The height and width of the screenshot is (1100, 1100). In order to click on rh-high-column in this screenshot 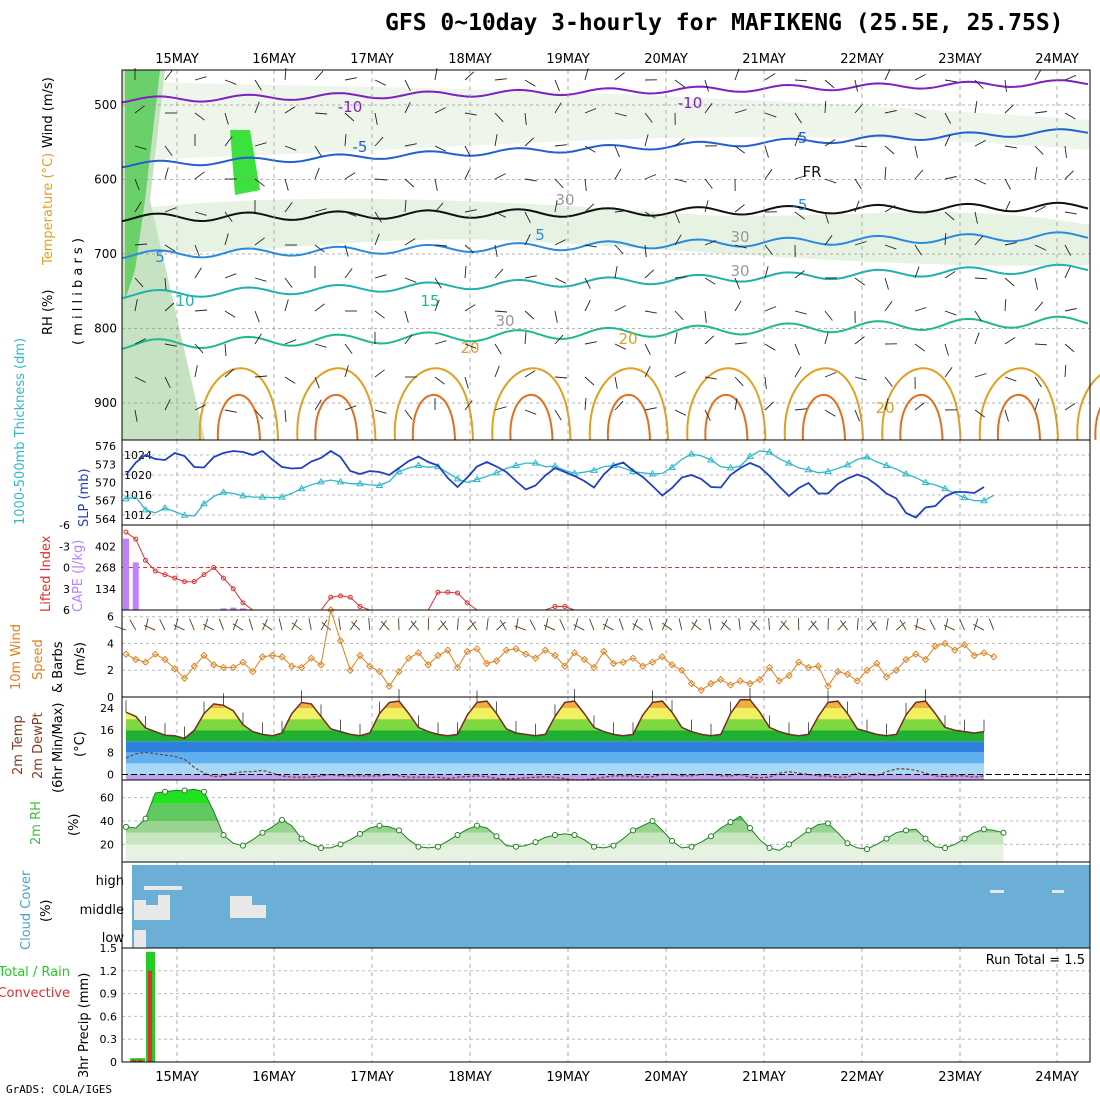, I will do `click(142, 185)`.